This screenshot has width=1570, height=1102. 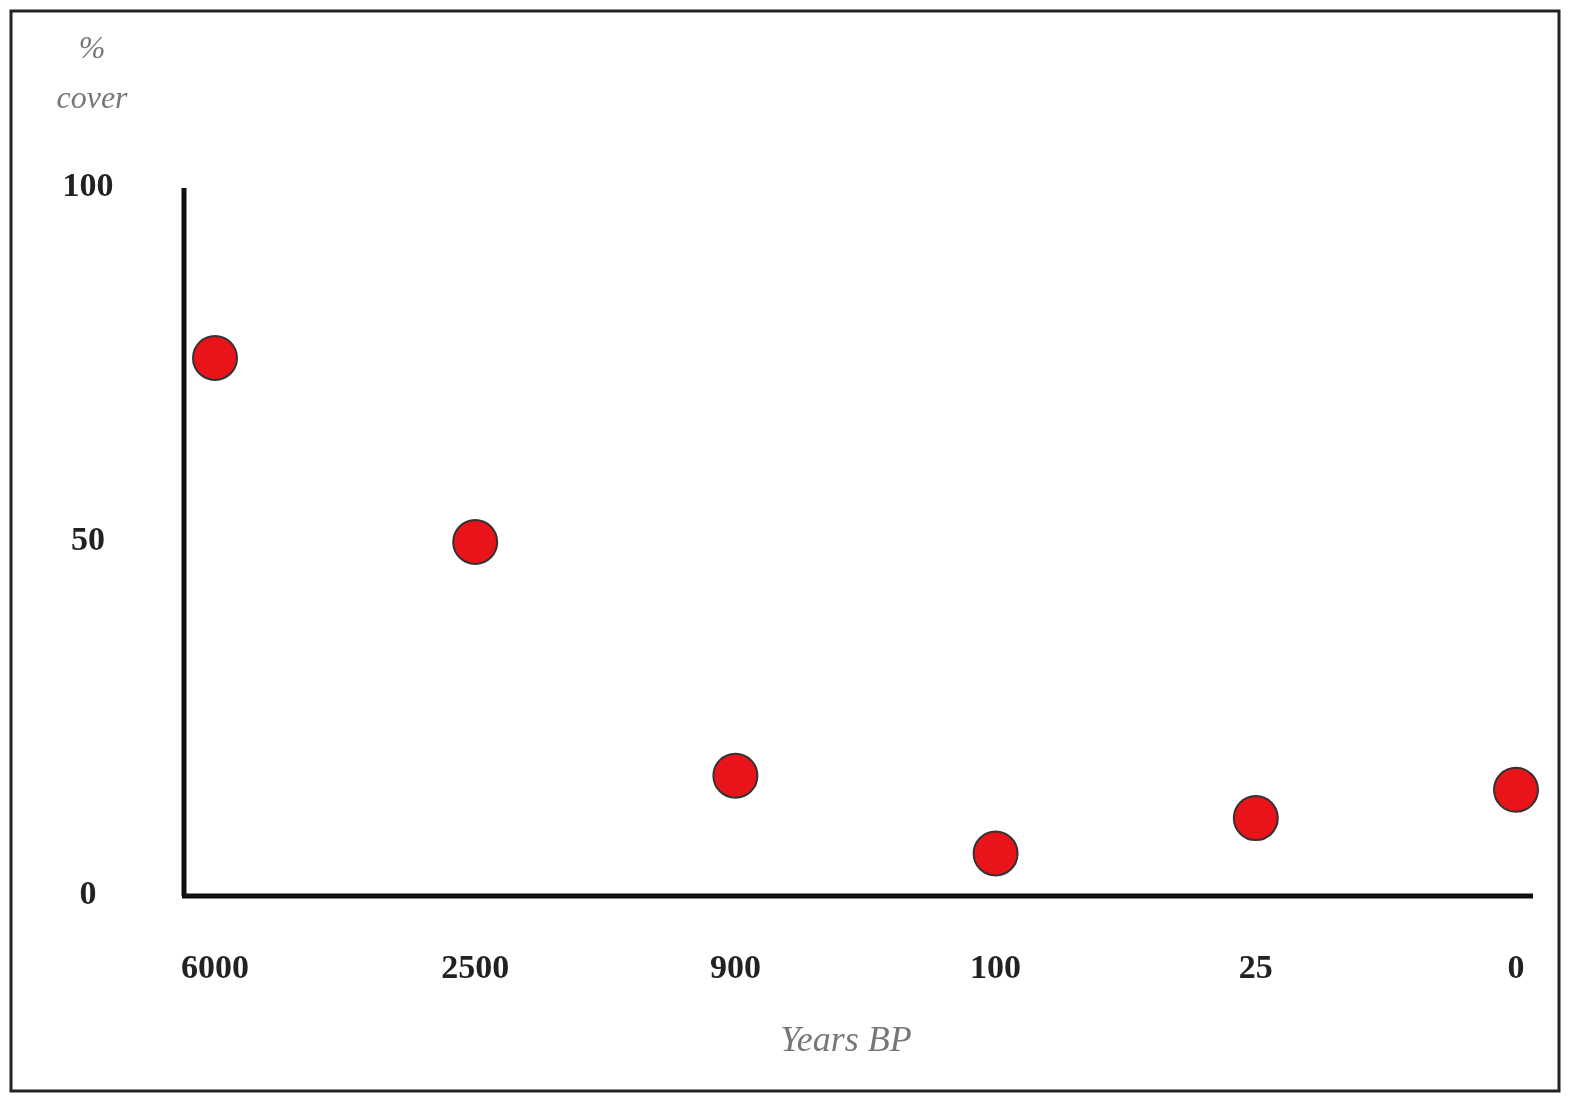 What do you see at coordinates (846, 1039) in the screenshot?
I see `x-axis-title: Years BP` at bounding box center [846, 1039].